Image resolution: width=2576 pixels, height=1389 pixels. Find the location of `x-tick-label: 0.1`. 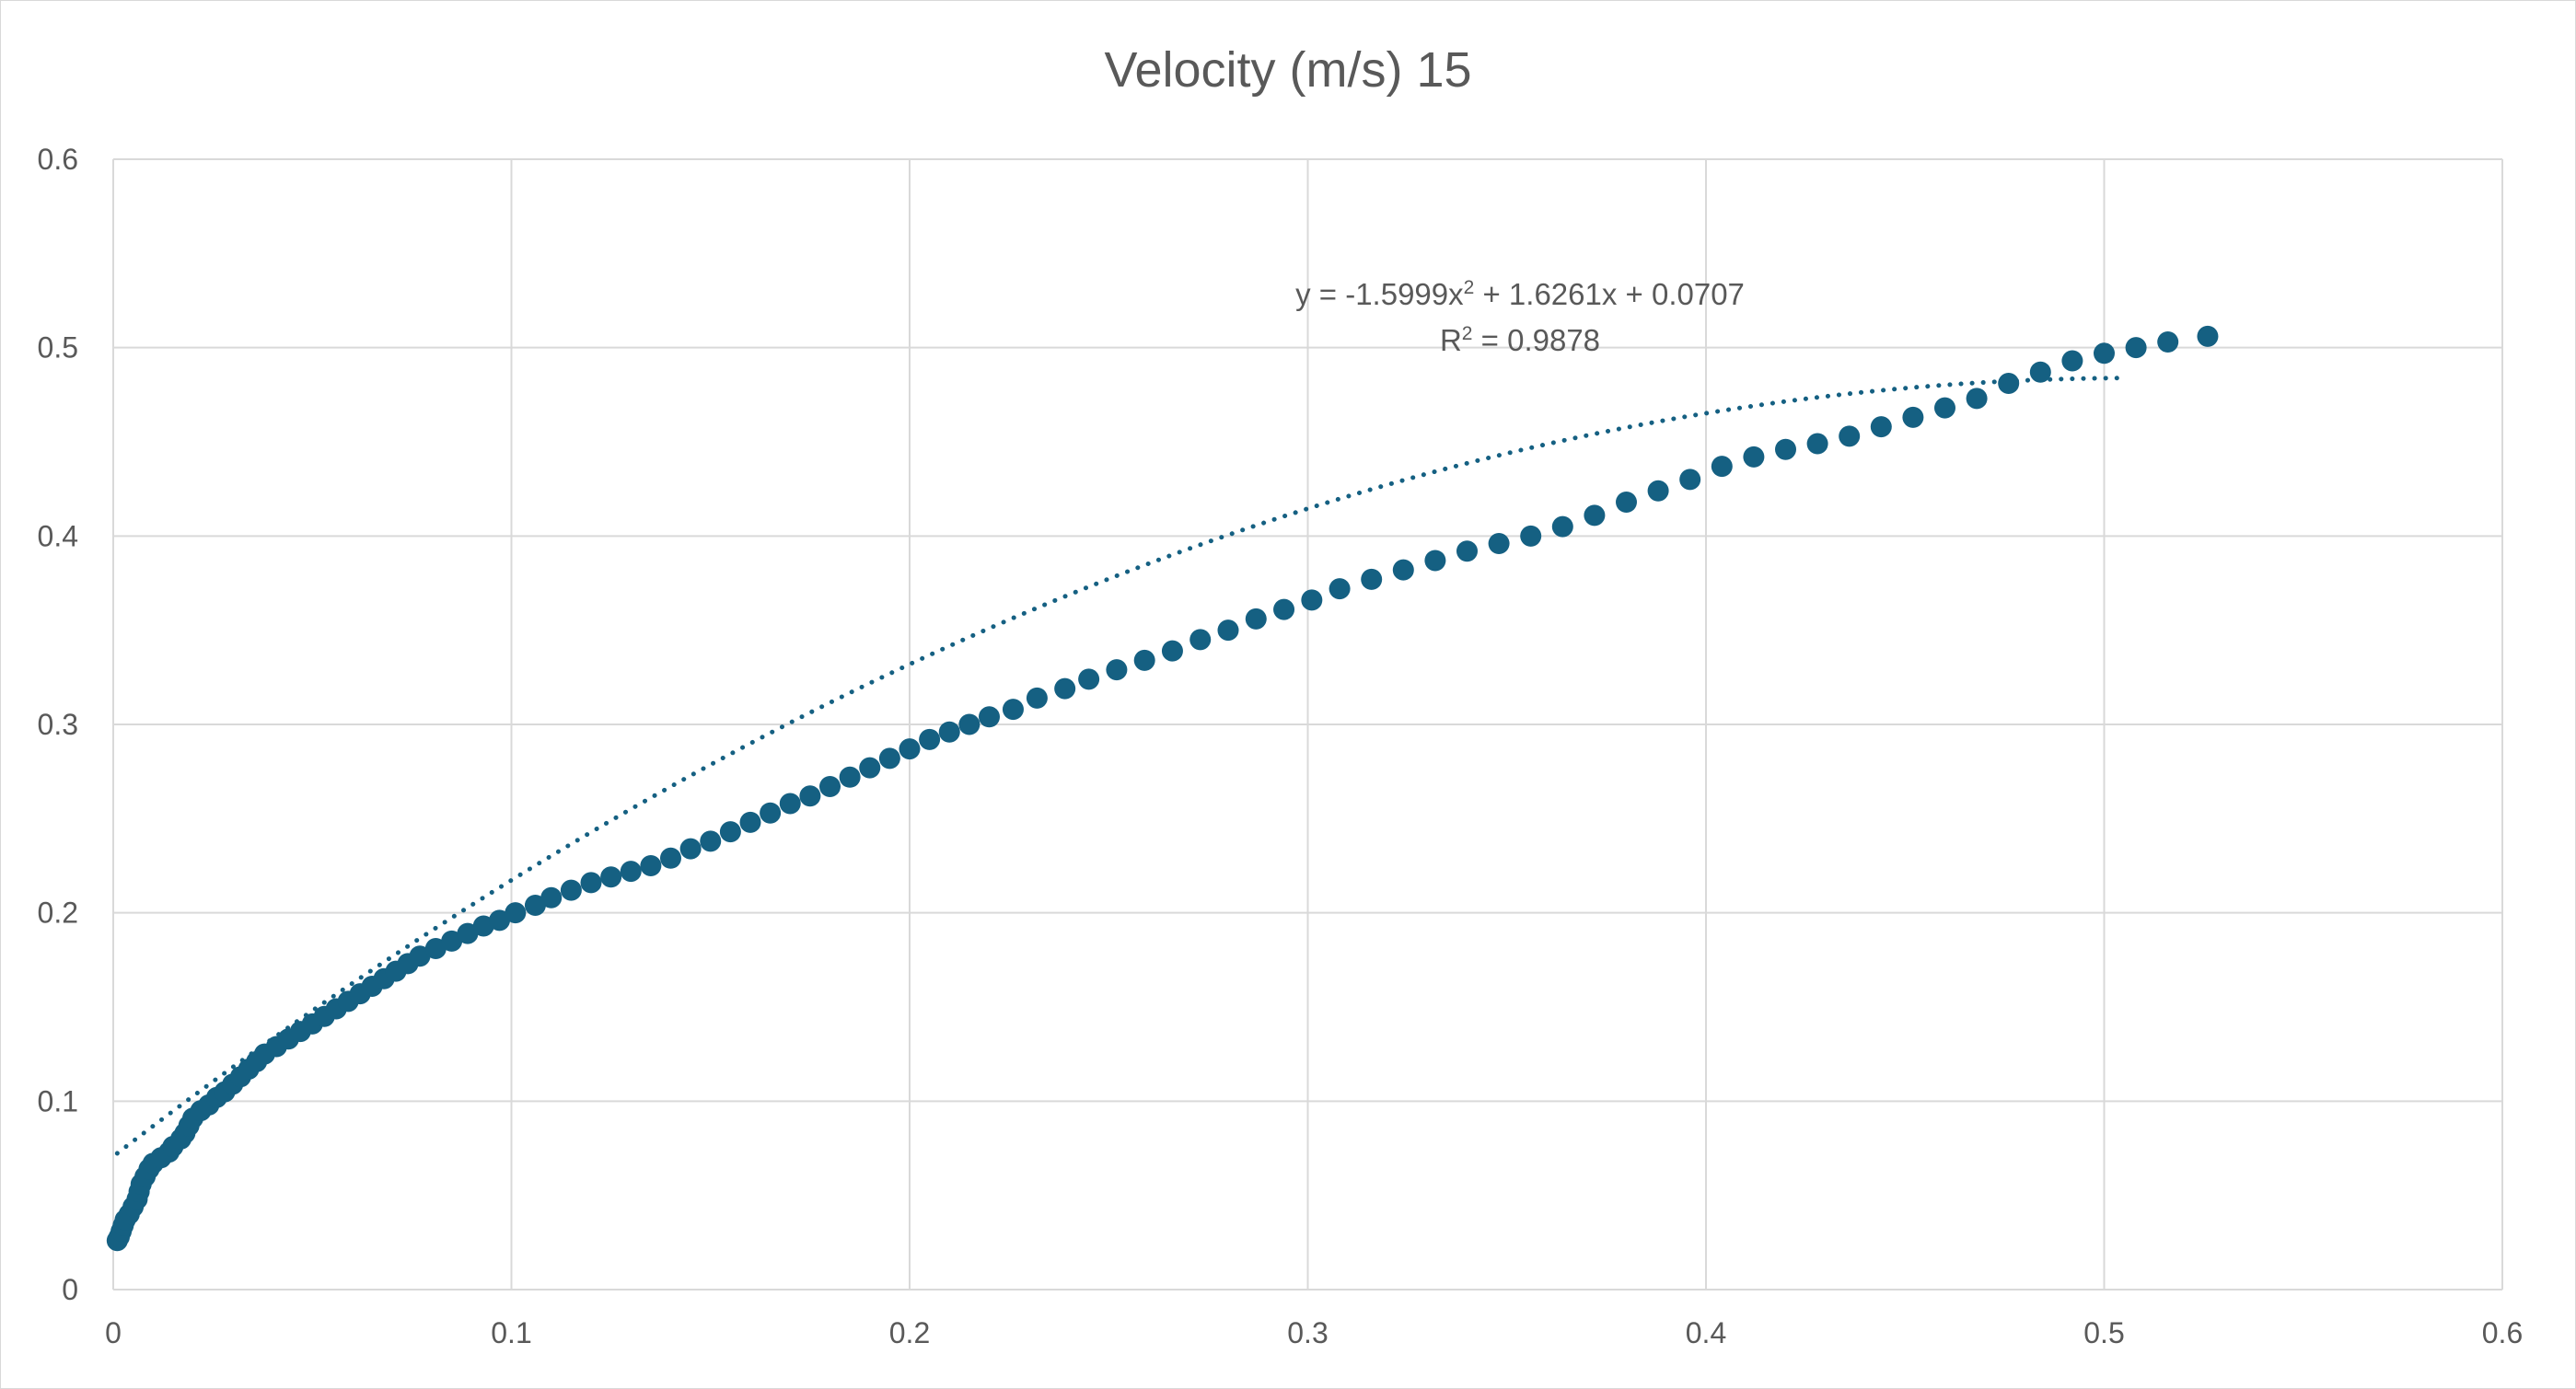

x-tick-label: 0.1 is located at coordinates (511, 1332).